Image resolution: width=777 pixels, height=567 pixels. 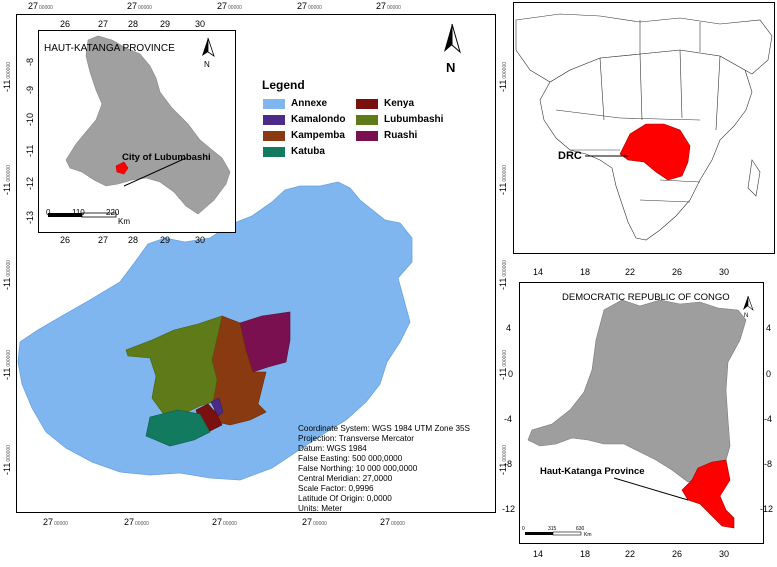 What do you see at coordinates (103, 24) in the screenshot?
I see `hk-x-tick-top-27: 27` at bounding box center [103, 24].